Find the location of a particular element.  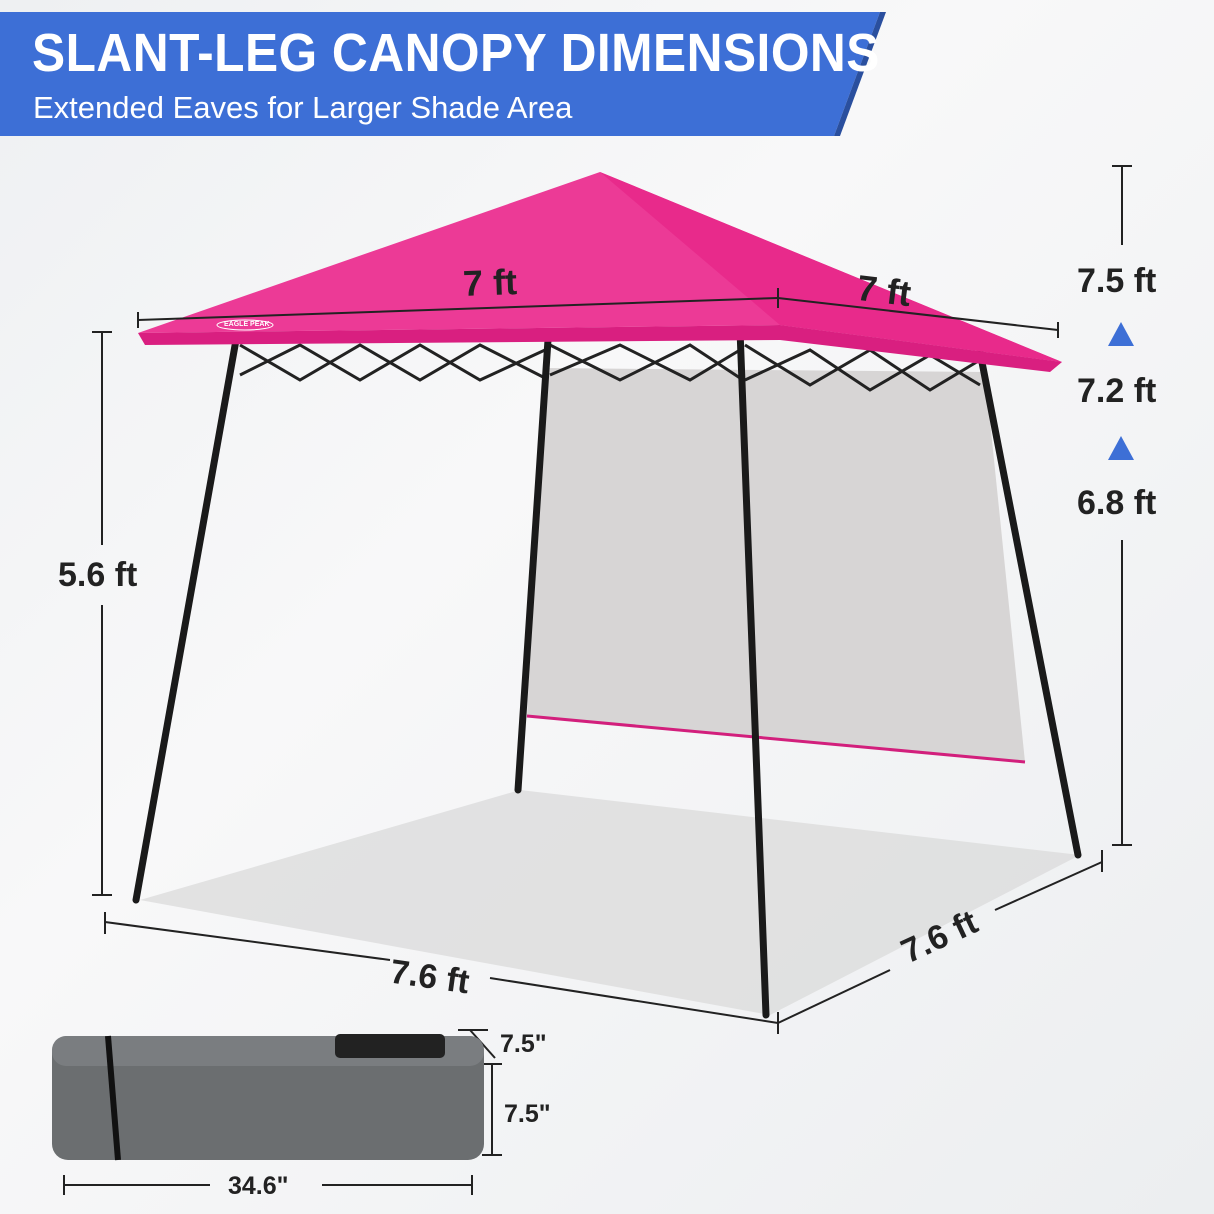

header-banner is located at coordinates (440, 74).